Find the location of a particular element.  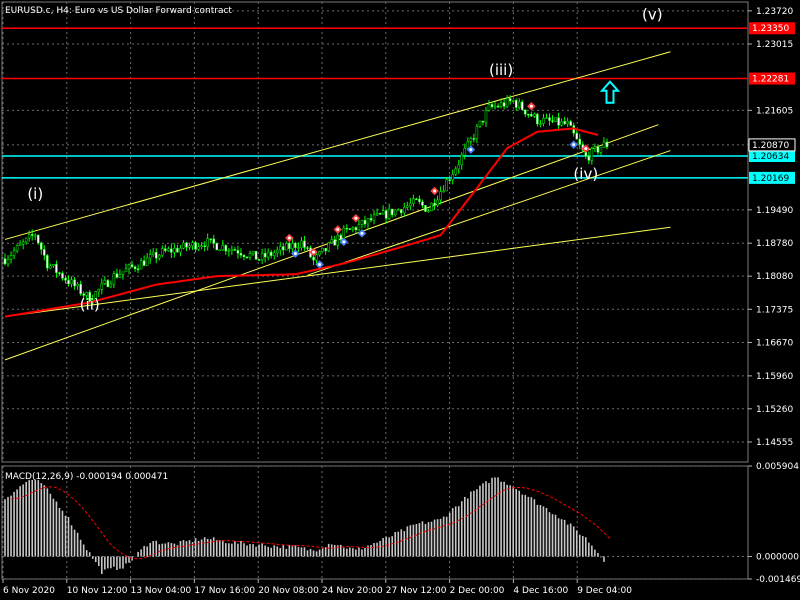

wave-label: (iv) is located at coordinates (585, 174).